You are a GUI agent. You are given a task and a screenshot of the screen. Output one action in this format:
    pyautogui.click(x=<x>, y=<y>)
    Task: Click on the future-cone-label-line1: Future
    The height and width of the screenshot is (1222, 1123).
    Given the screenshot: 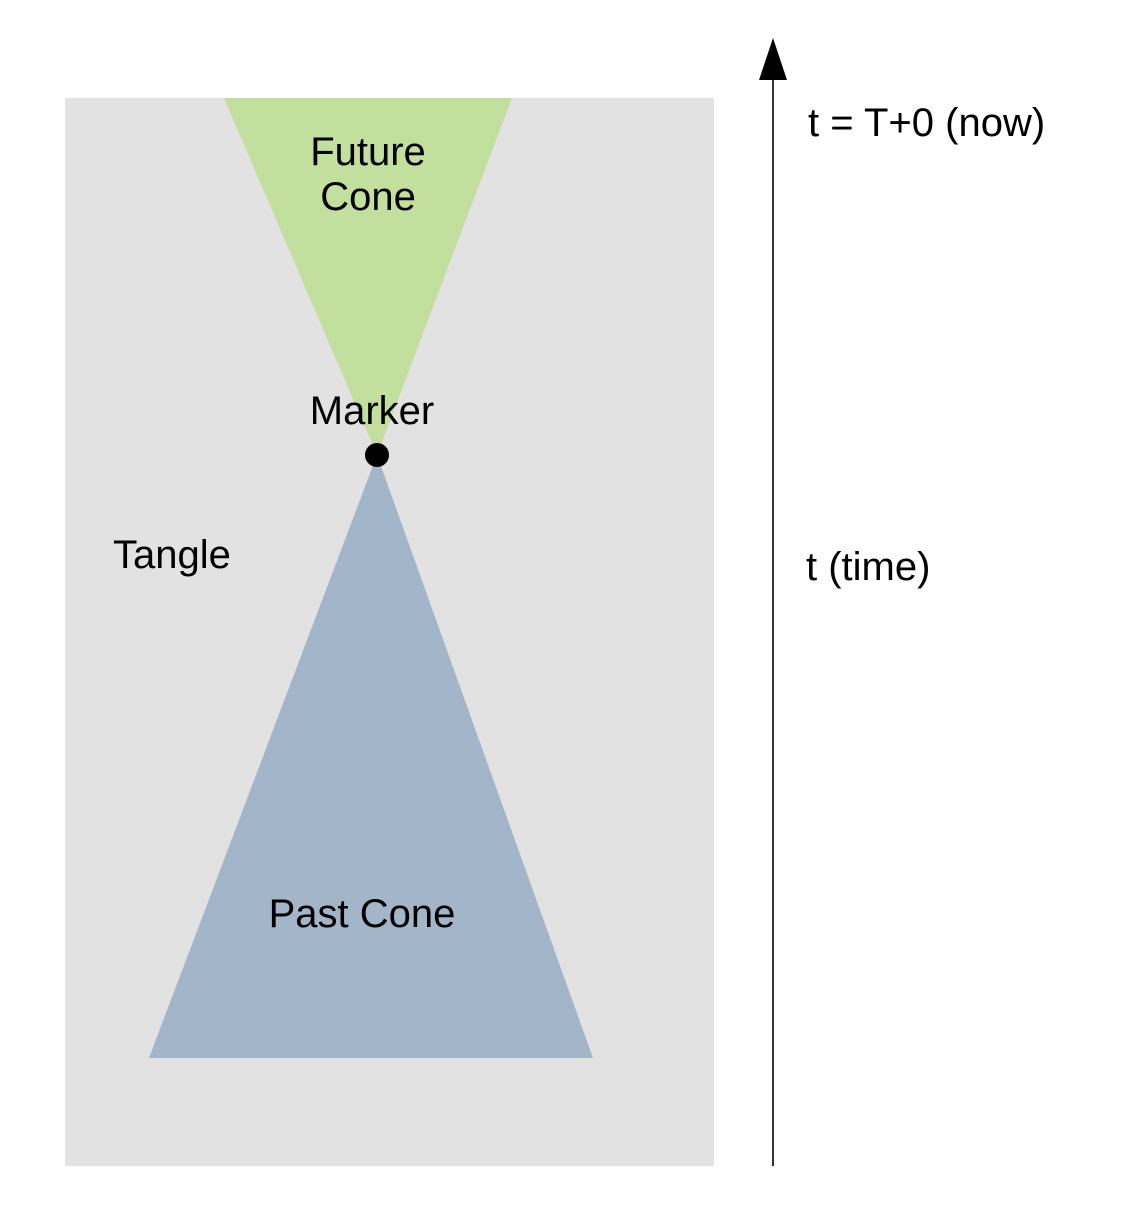 What is the action you would take?
    pyautogui.click(x=368, y=152)
    